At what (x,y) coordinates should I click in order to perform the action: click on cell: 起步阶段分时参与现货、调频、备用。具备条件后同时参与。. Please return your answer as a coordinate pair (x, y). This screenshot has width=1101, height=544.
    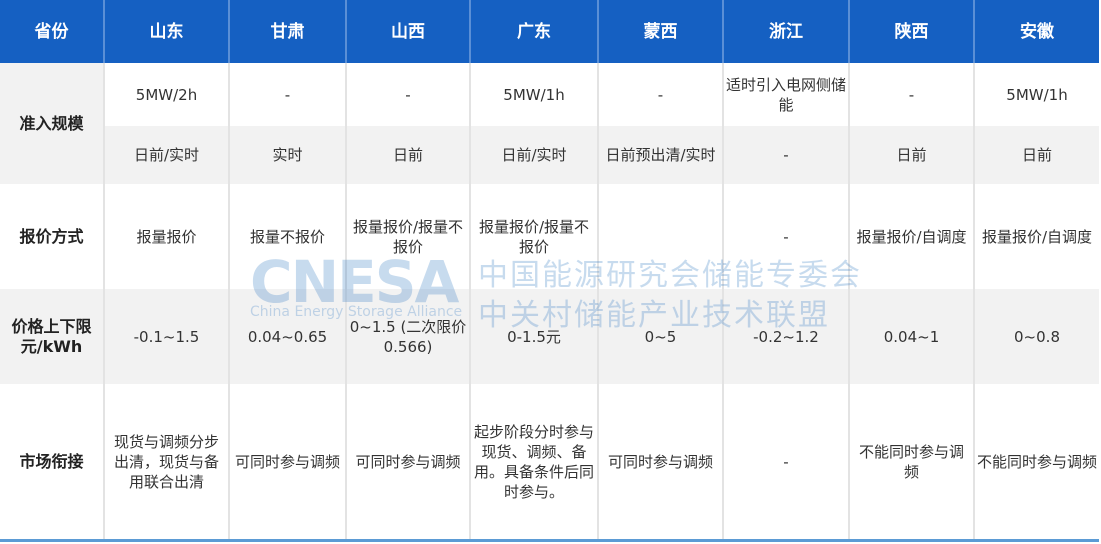
    Looking at the image, I should click on (533, 461).